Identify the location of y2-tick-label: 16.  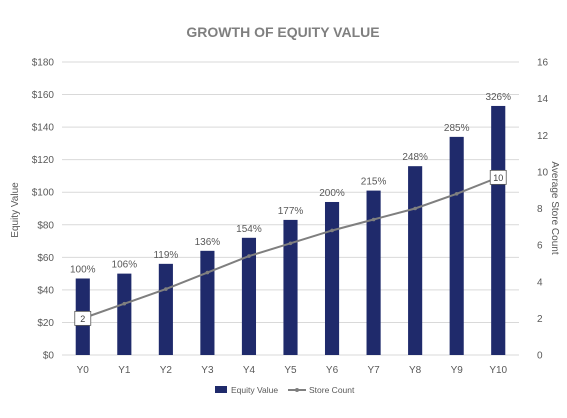
(543, 63).